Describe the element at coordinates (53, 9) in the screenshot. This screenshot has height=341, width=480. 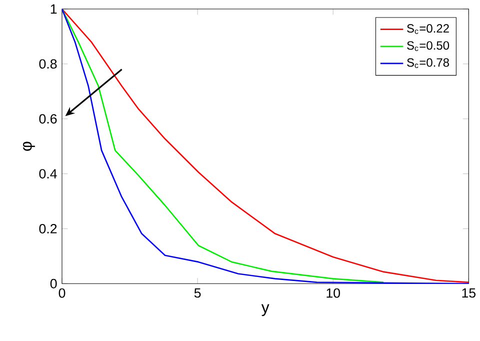
I see `y-tick-label: 1` at that location.